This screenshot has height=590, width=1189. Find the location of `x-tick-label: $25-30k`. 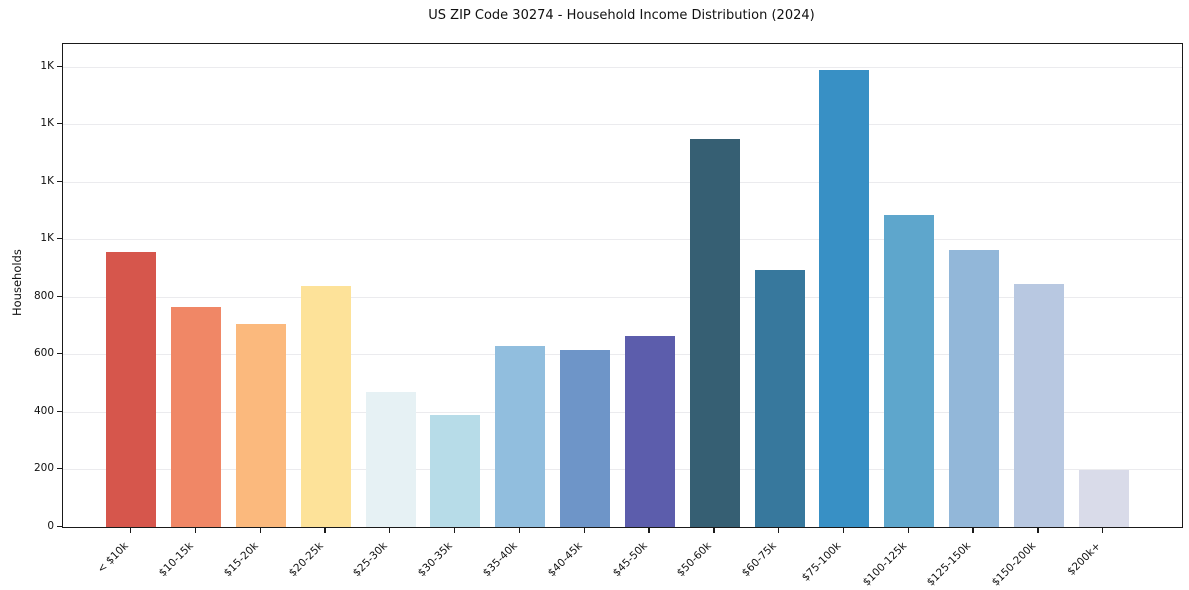

x-tick-label: $25-30k is located at coordinates (371, 560).